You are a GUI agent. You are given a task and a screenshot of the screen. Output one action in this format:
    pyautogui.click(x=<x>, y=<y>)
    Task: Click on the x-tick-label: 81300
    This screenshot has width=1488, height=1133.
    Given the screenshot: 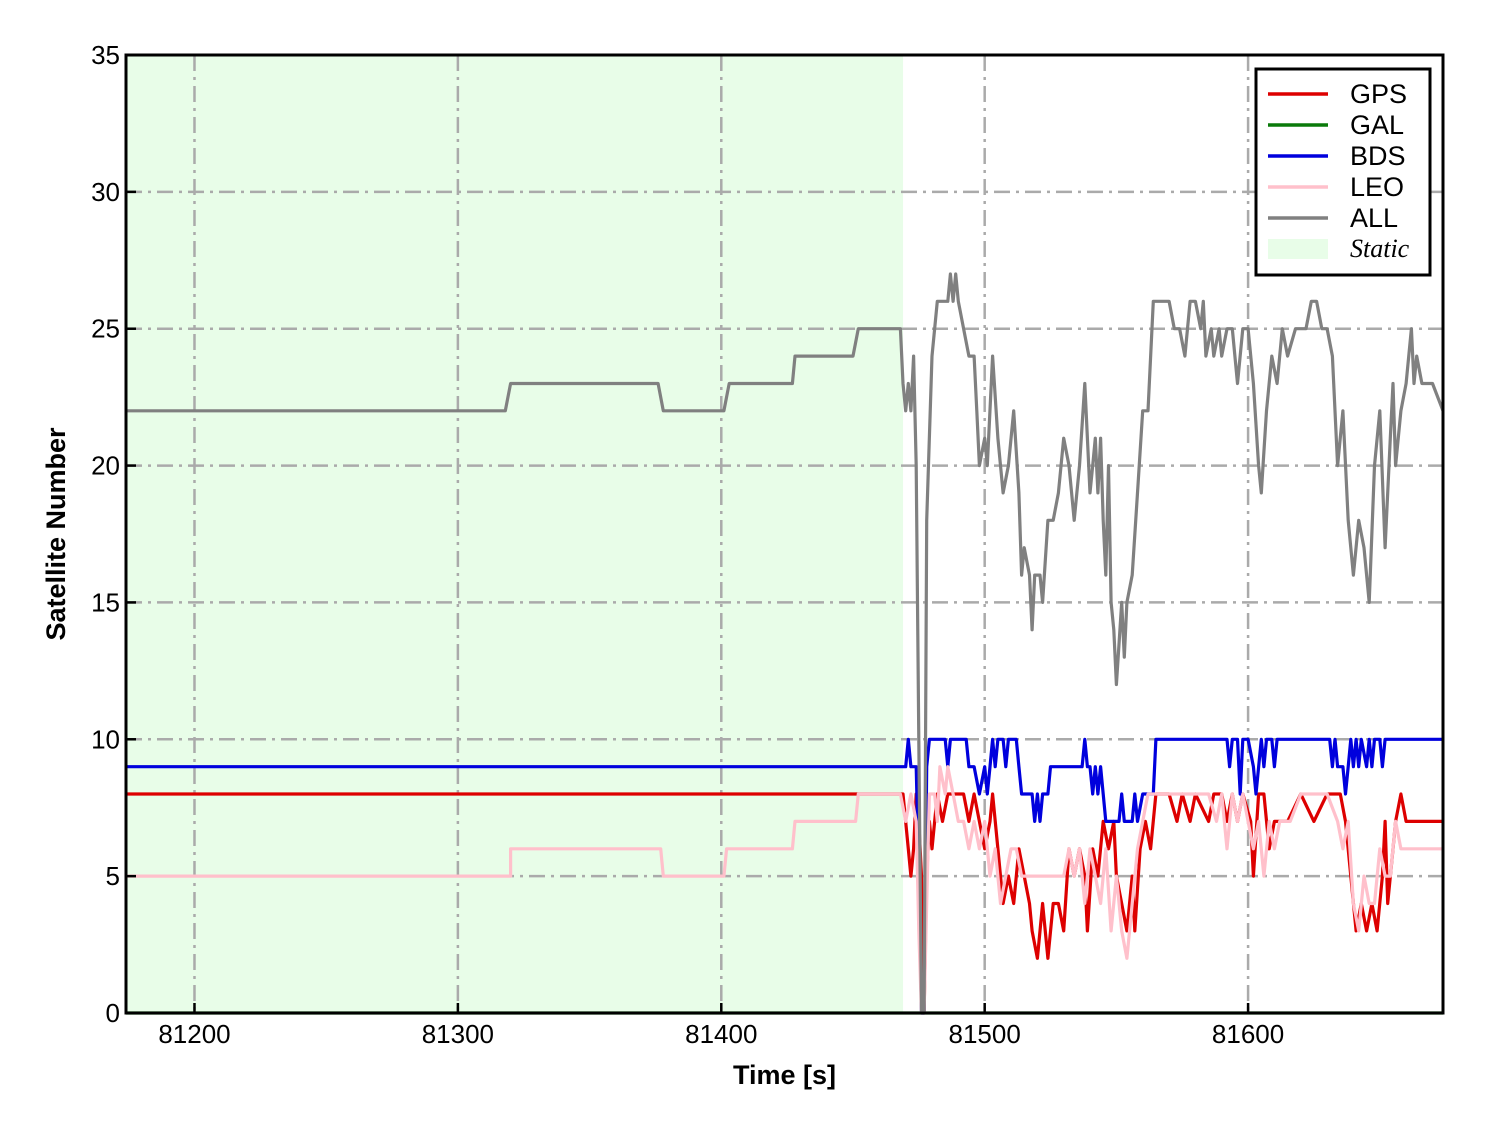 What is the action you would take?
    pyautogui.click(x=458, y=1034)
    